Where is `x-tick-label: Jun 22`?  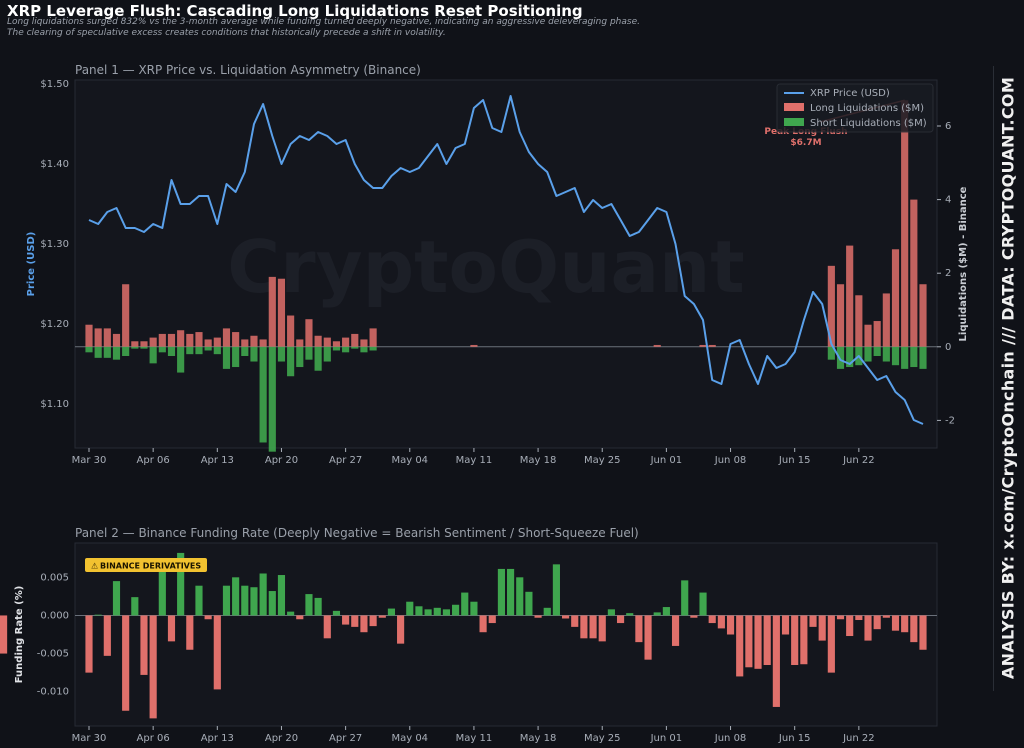 x-tick-label: Jun 22 is located at coordinates (858, 738).